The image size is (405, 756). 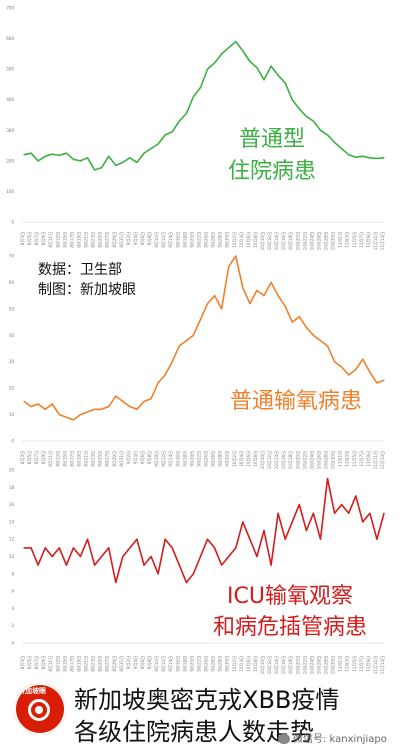 I want to click on x-tick-label: 8月7日, so click(x=36, y=238).